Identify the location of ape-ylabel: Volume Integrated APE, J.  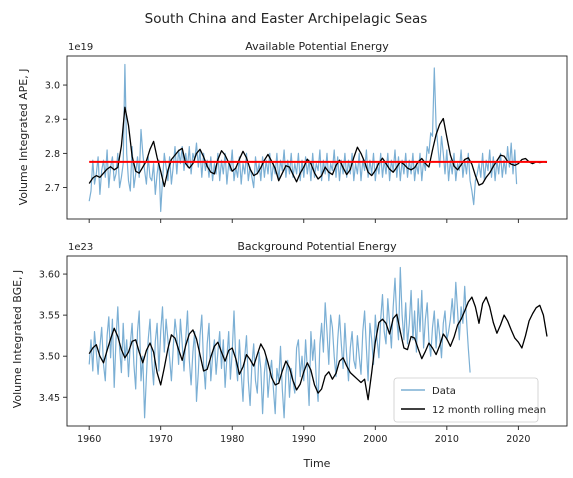
(23, 137).